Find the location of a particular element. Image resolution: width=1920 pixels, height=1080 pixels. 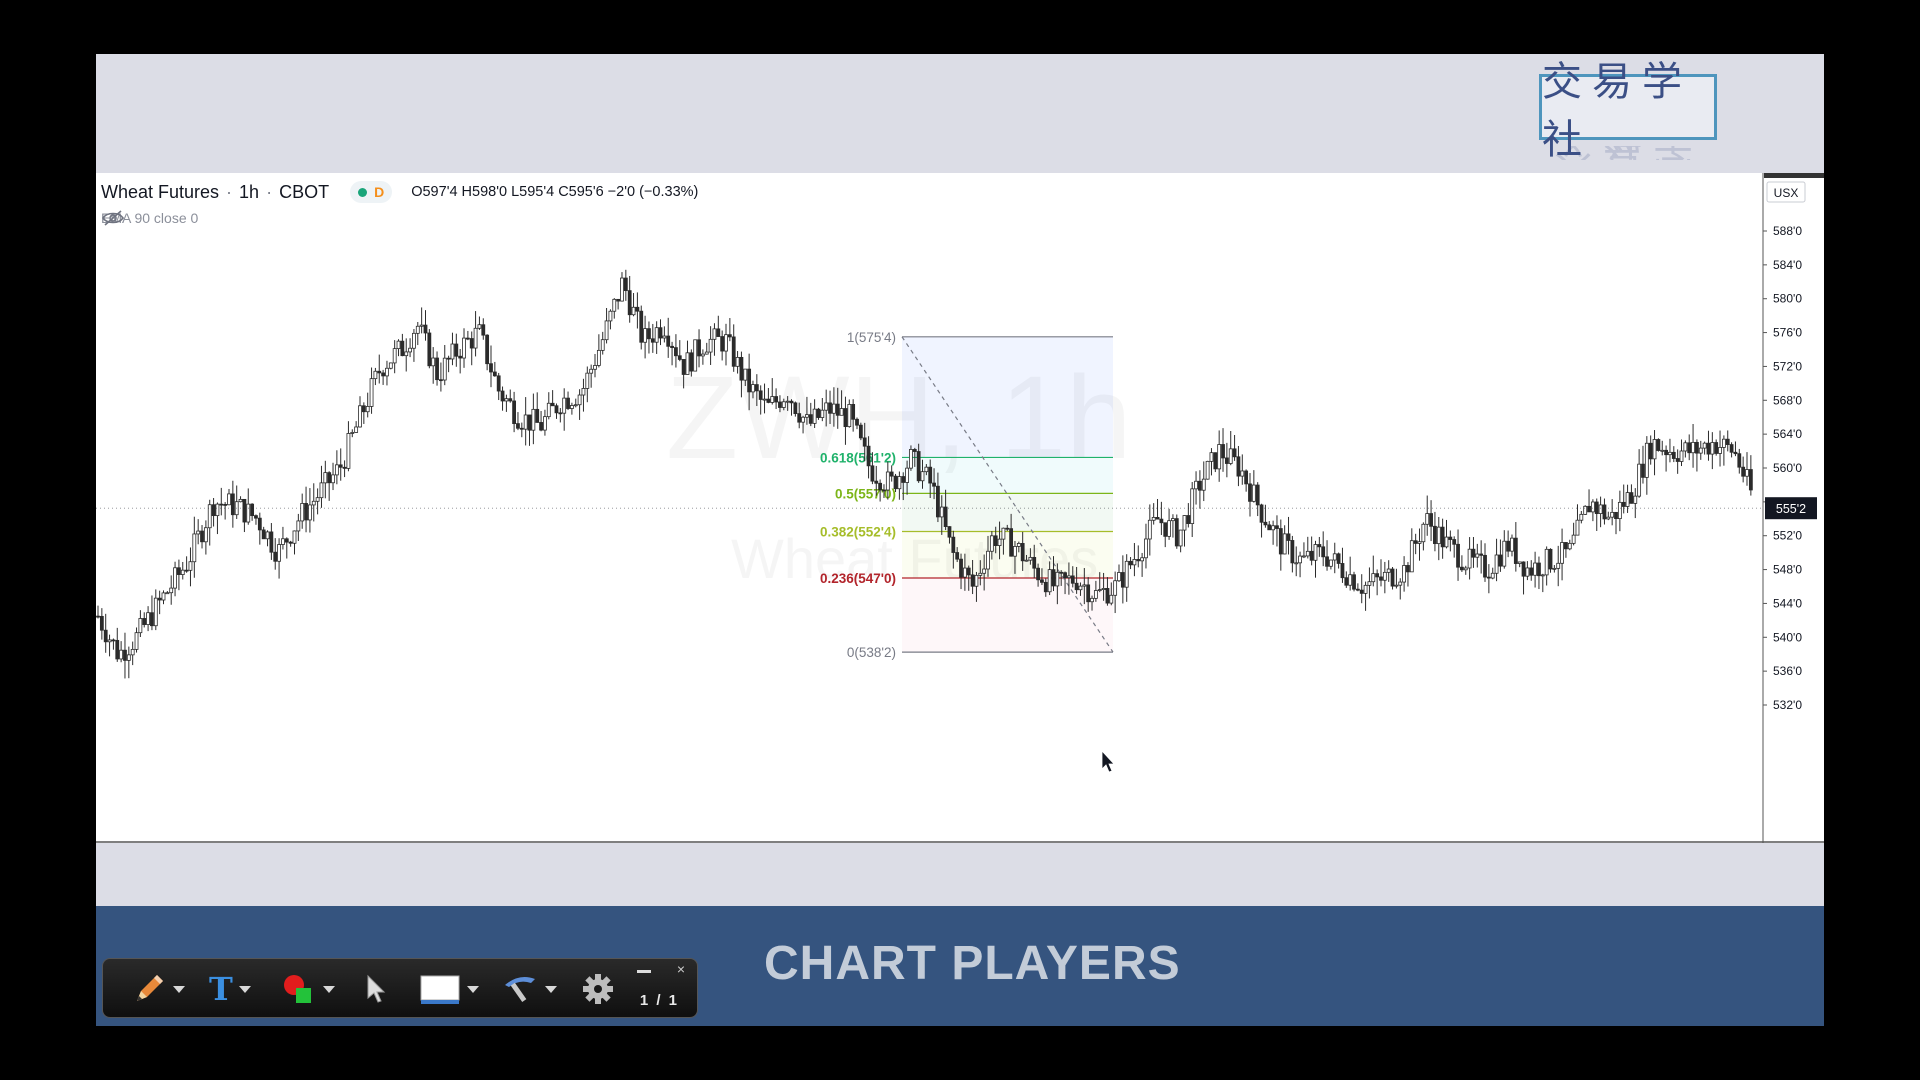

symbol-name: Wheat Futures is located at coordinates (160, 191).